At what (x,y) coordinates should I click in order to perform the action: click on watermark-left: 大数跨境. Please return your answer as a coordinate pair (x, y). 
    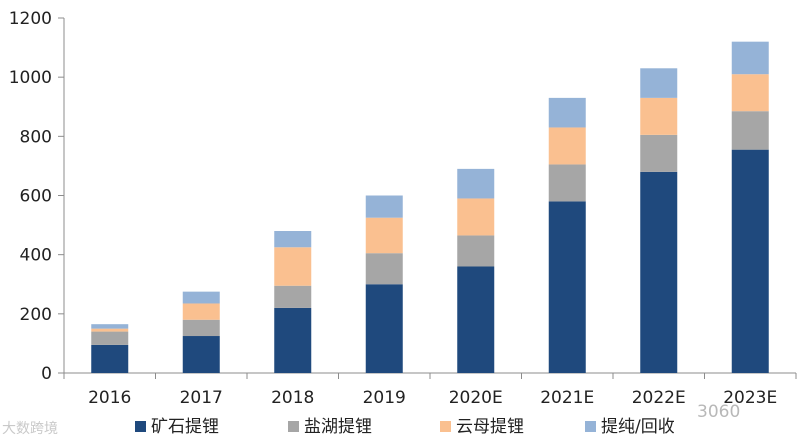
    Looking at the image, I should click on (30, 429).